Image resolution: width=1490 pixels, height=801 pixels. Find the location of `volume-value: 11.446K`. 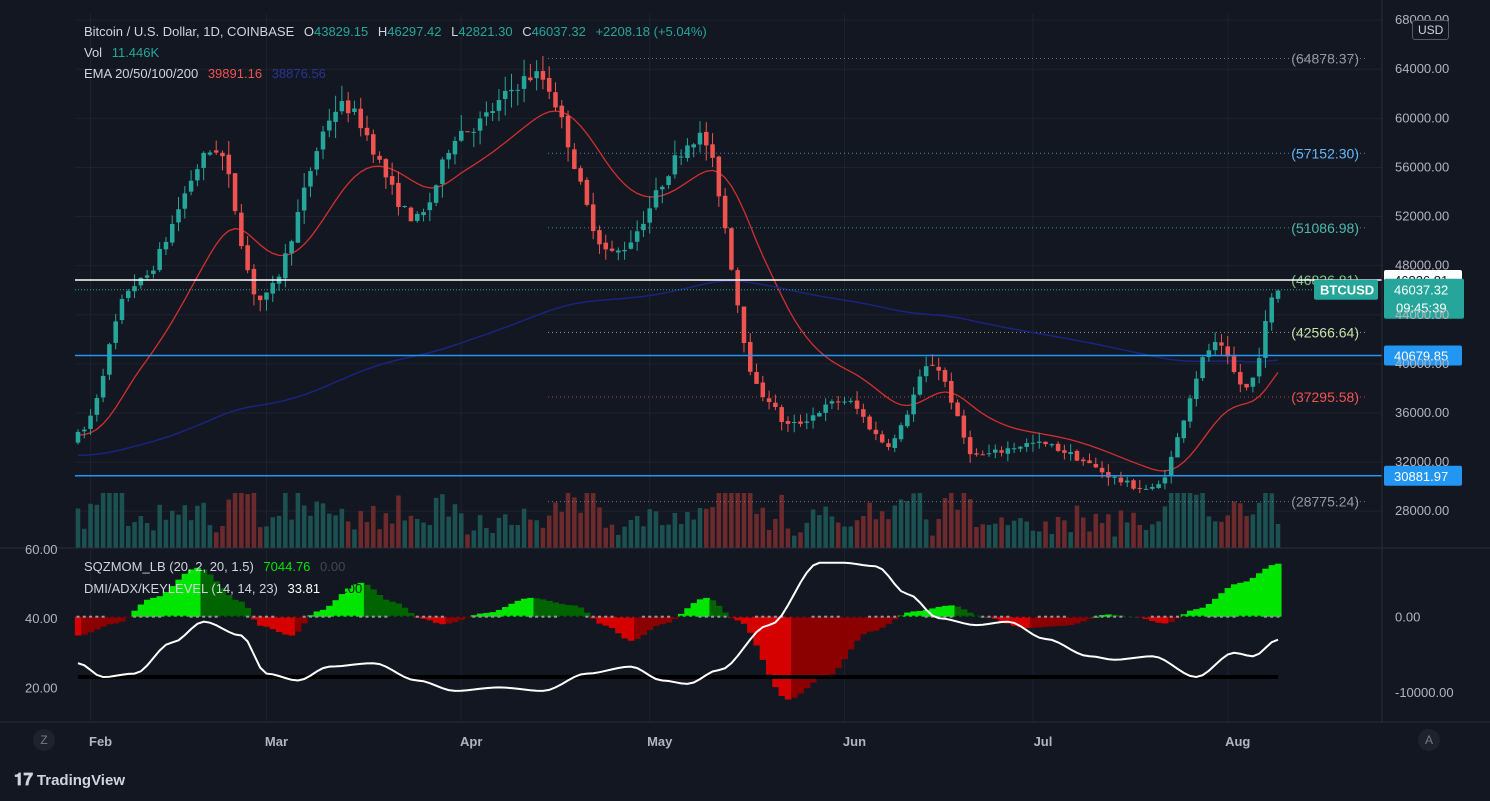

volume-value: 11.446K is located at coordinates (135, 52).